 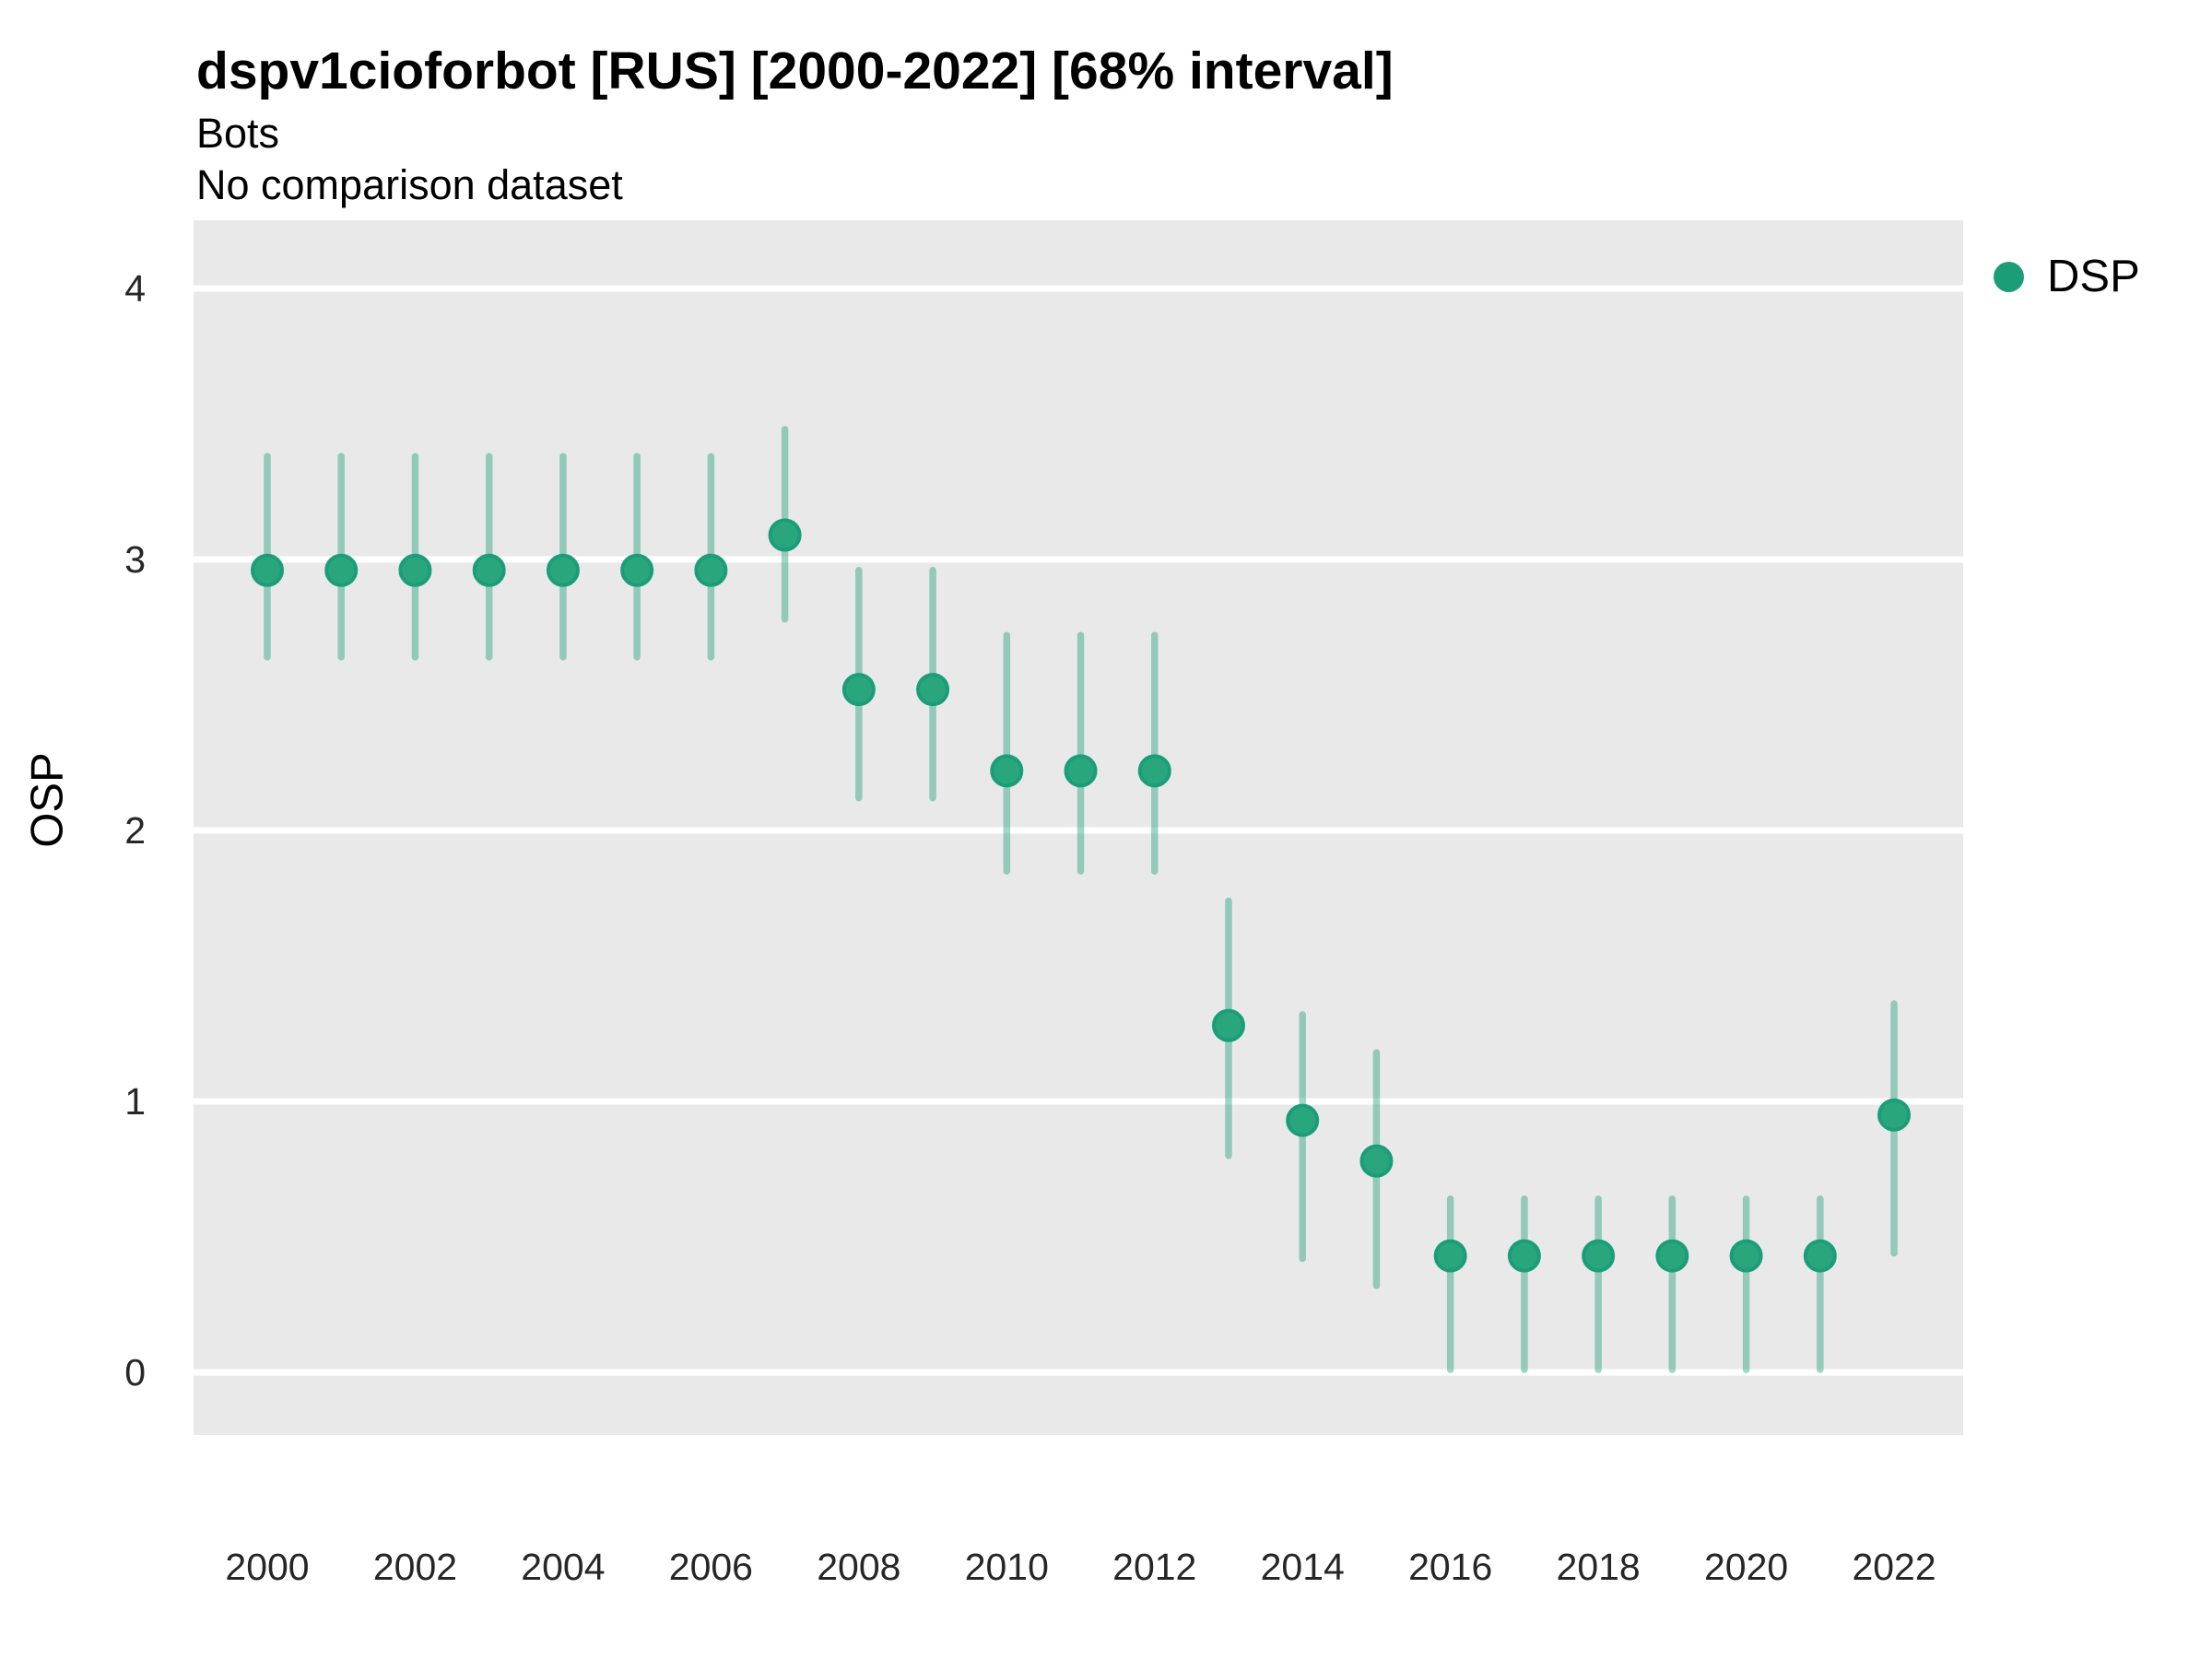 I want to click on x-tick-label: 2016, so click(x=1450, y=1567).